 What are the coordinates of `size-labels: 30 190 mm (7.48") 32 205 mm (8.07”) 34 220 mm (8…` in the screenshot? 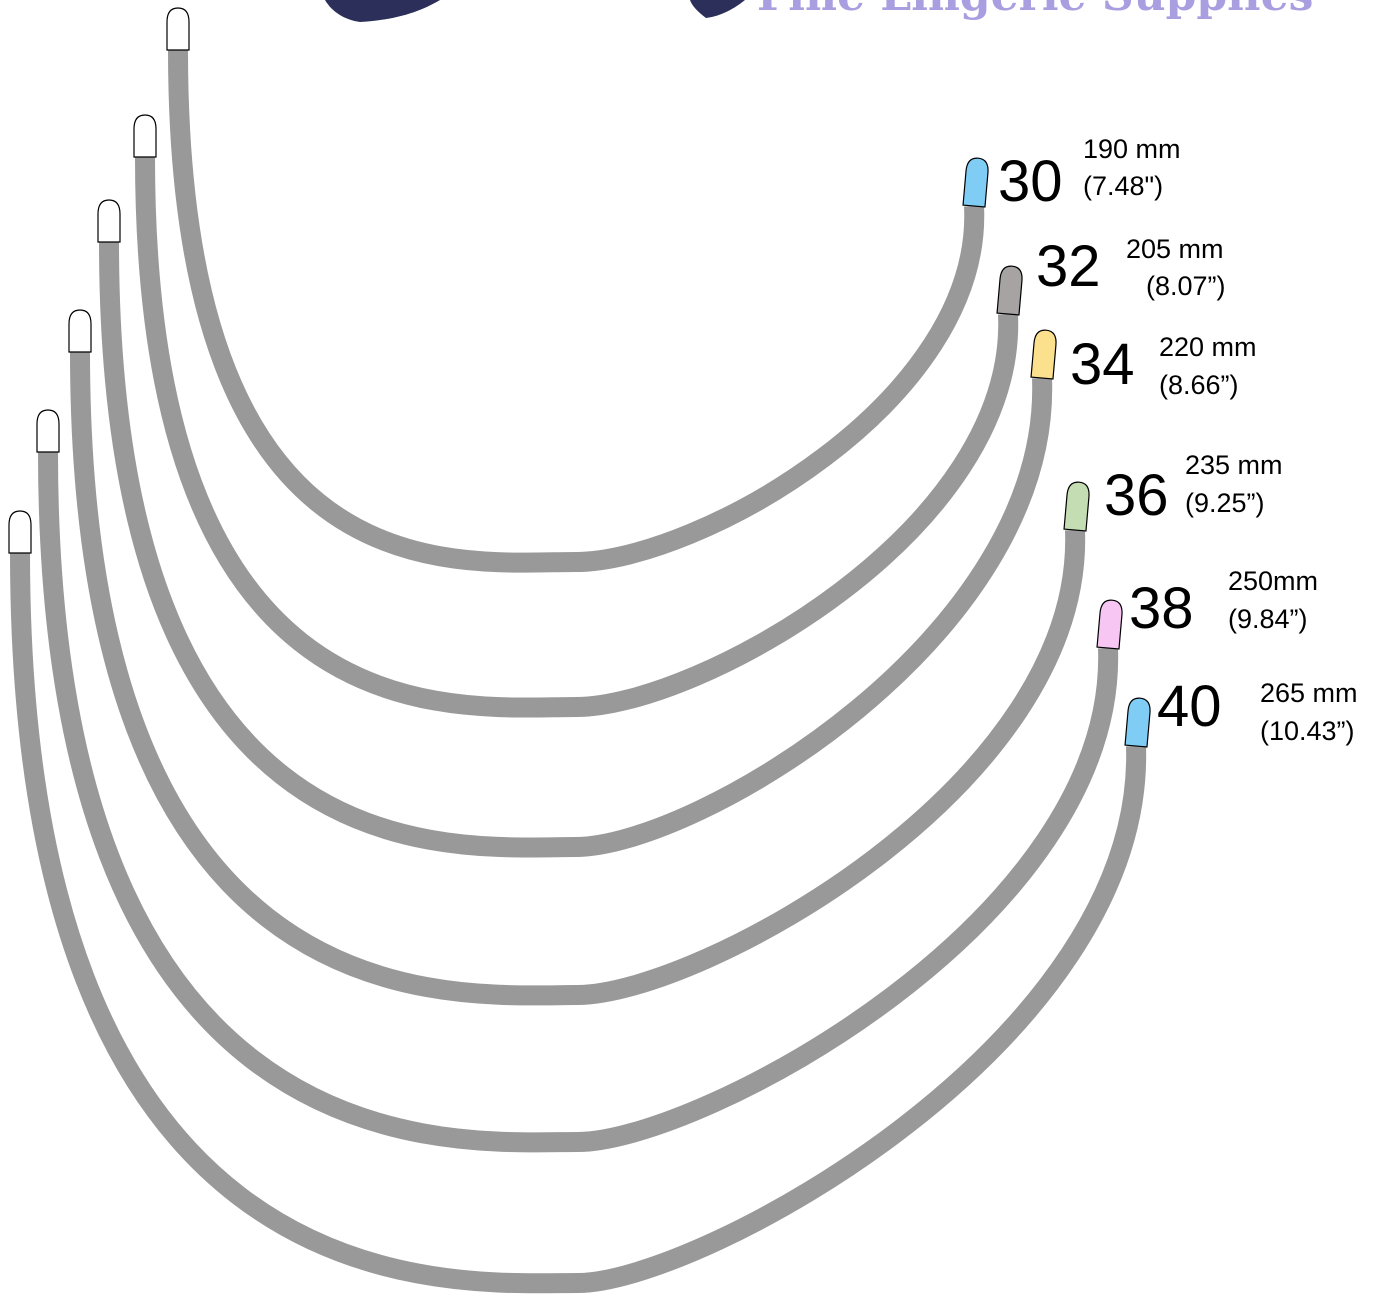 It's located at (1178, 440).